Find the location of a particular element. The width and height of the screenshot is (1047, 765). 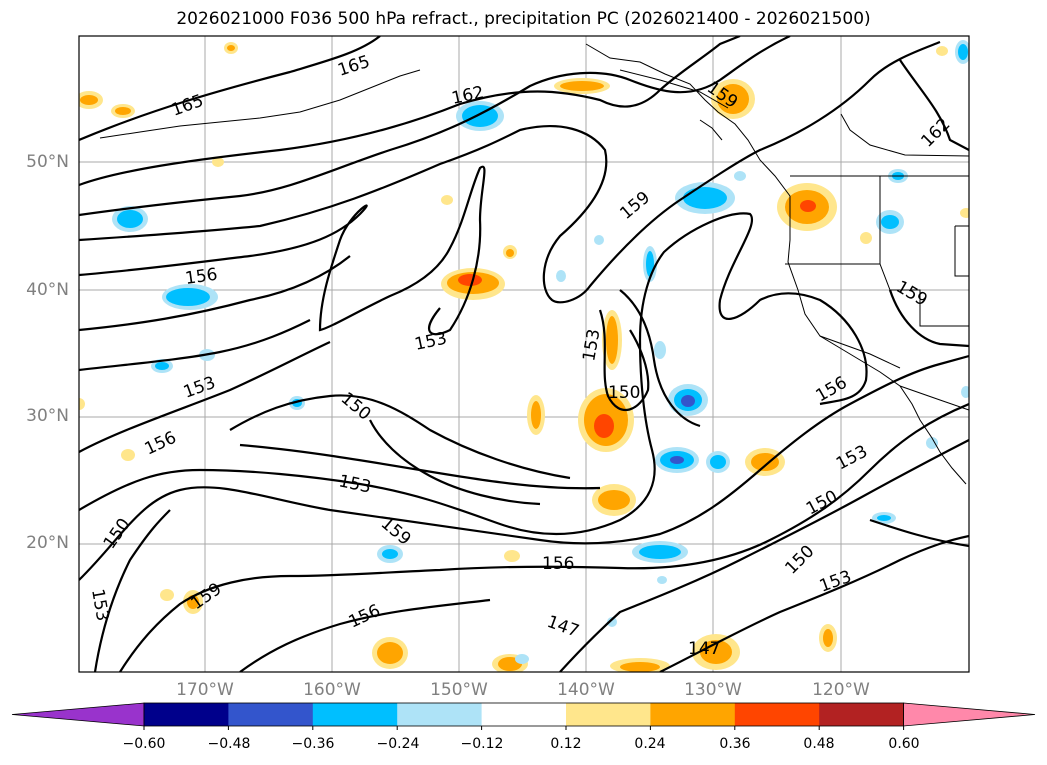

lon-tick-150w: 150°W is located at coordinates (459, 690).